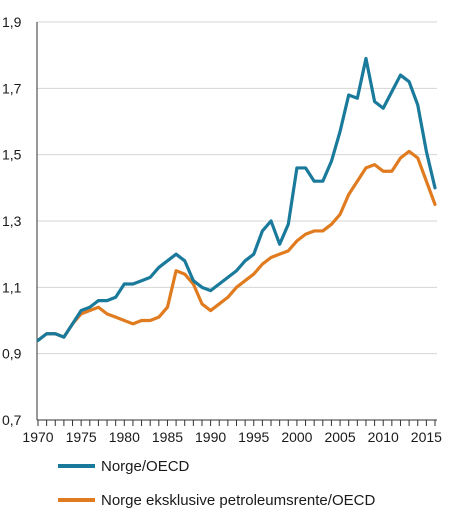 This screenshot has height=525, width=450. Describe the element at coordinates (124, 437) in the screenshot. I see `x-tick-label: 1980` at that location.